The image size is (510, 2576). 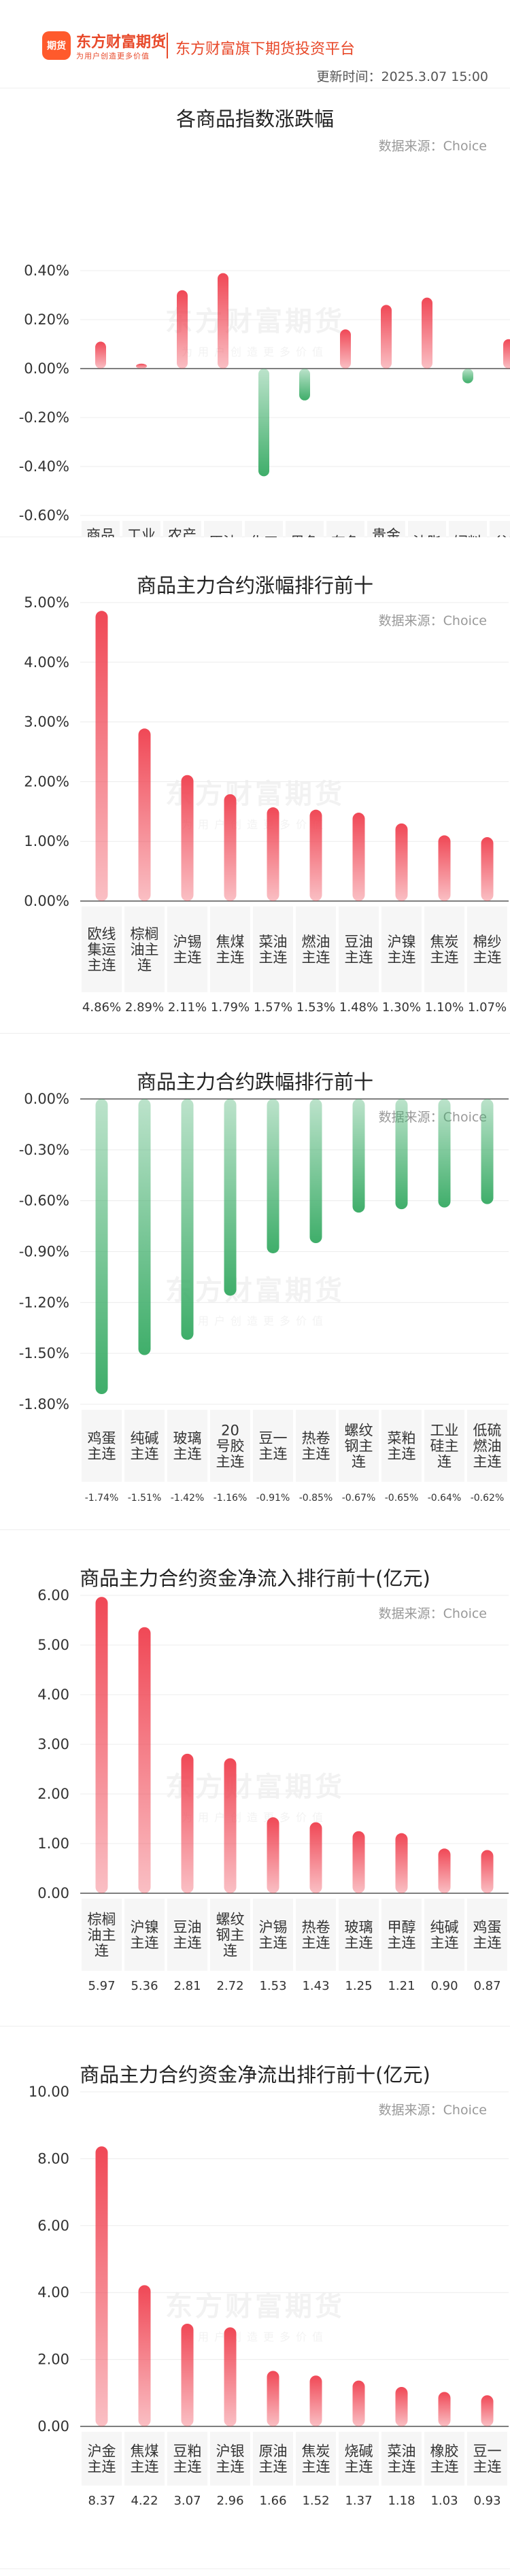 What do you see at coordinates (53, 1794) in the screenshot?
I see `y-tick-label: 2.00` at bounding box center [53, 1794].